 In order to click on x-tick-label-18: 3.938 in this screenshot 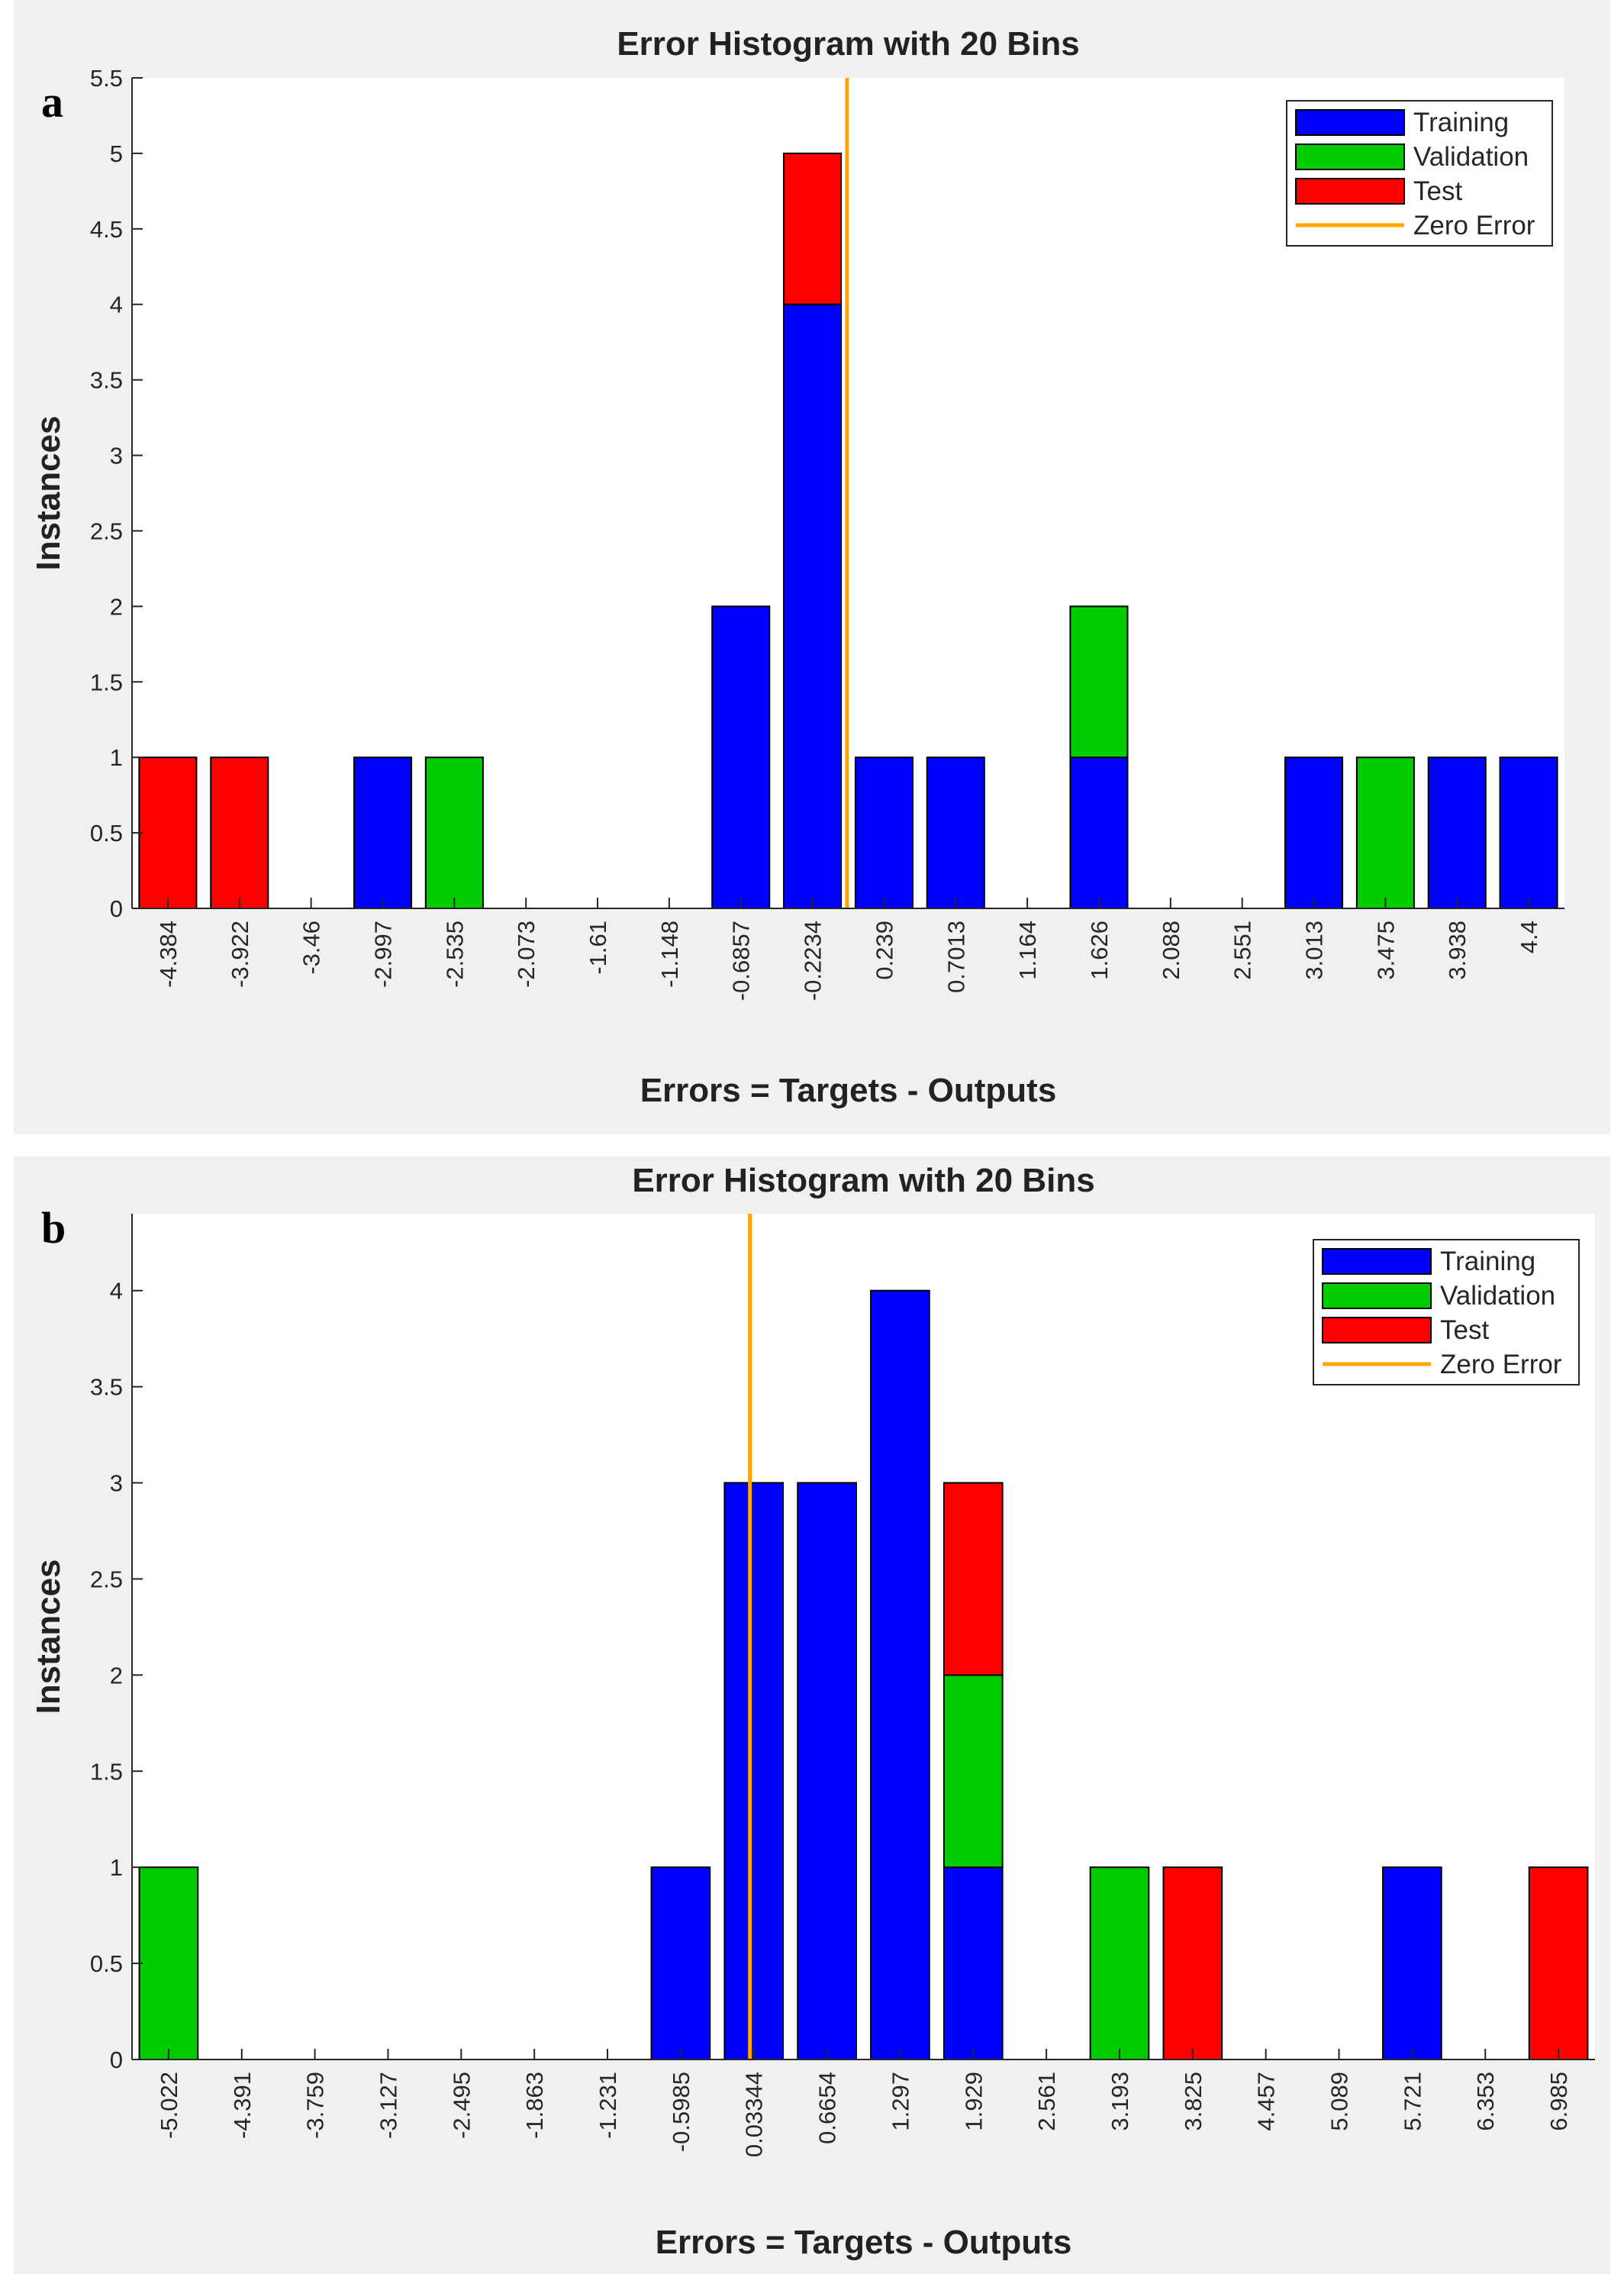, I will do `click(1457, 950)`.